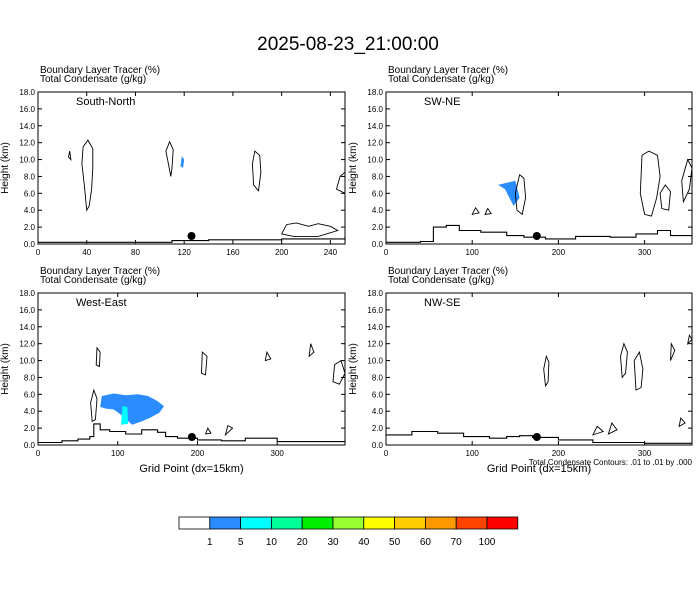 The height and width of the screenshot is (612, 696). What do you see at coordinates (105, 102) in the screenshot?
I see `panel-title: South-North` at bounding box center [105, 102].